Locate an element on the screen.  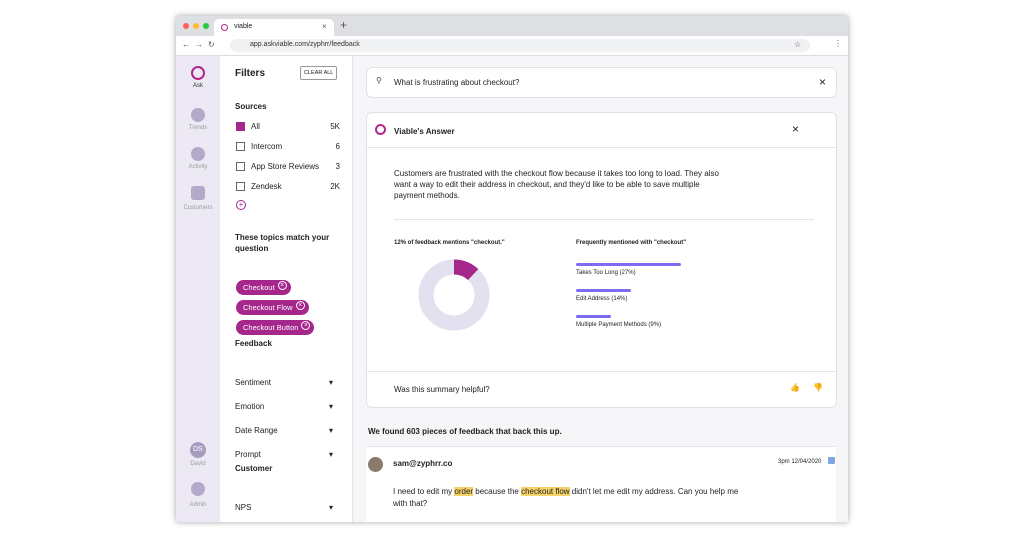
source-name: Intercom is located at coordinates (267, 146).